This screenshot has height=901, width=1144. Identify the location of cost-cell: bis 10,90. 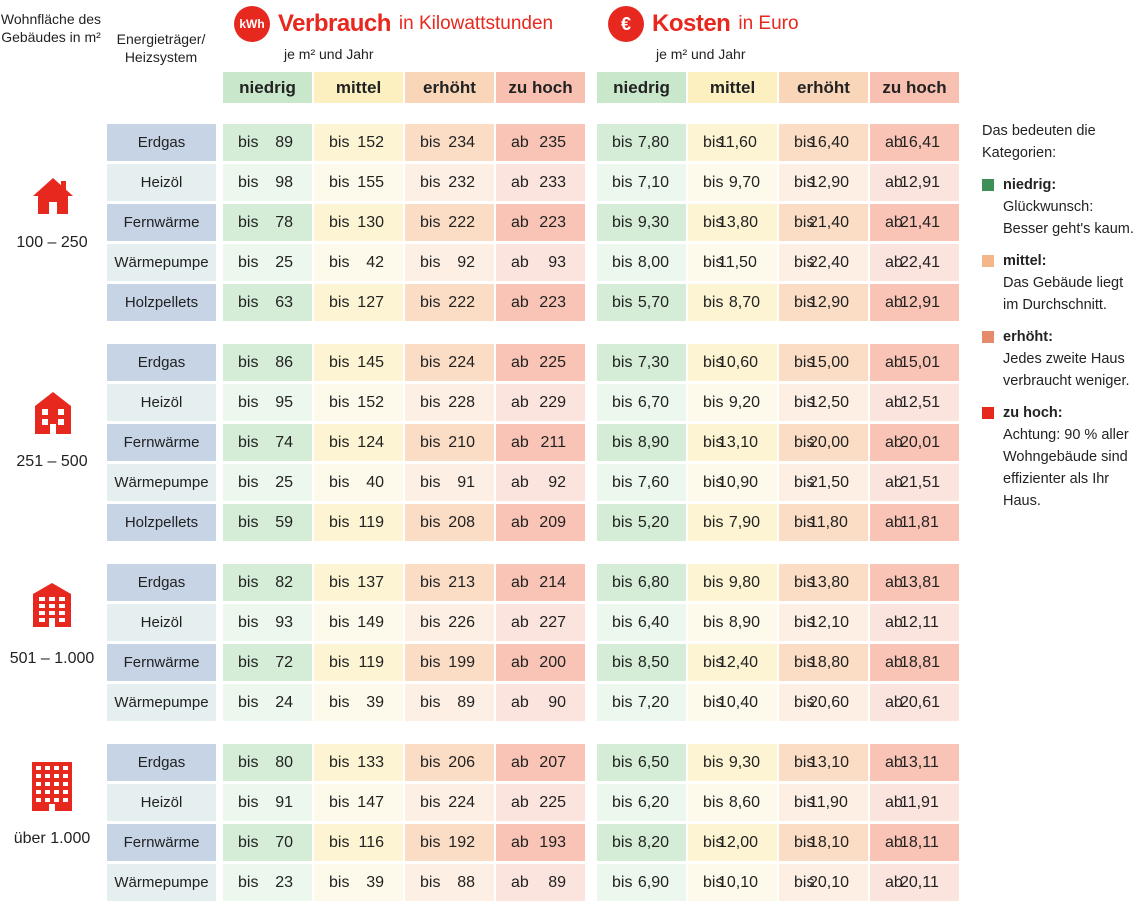
(732, 482).